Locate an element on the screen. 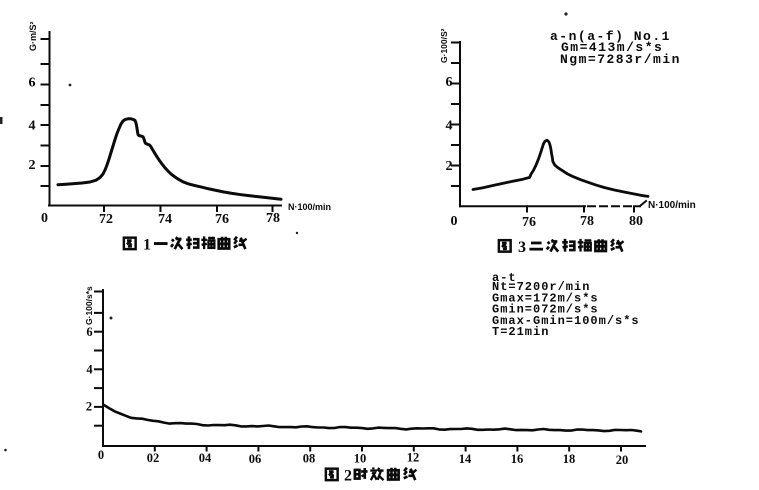  svg-text: 1 is located at coordinates (147, 245).